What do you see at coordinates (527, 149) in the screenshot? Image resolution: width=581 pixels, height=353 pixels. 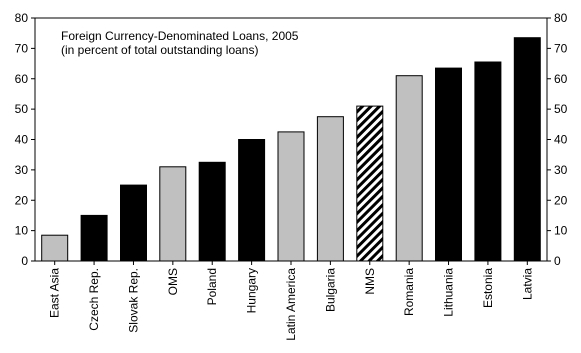 I see `bar-latvia` at bounding box center [527, 149].